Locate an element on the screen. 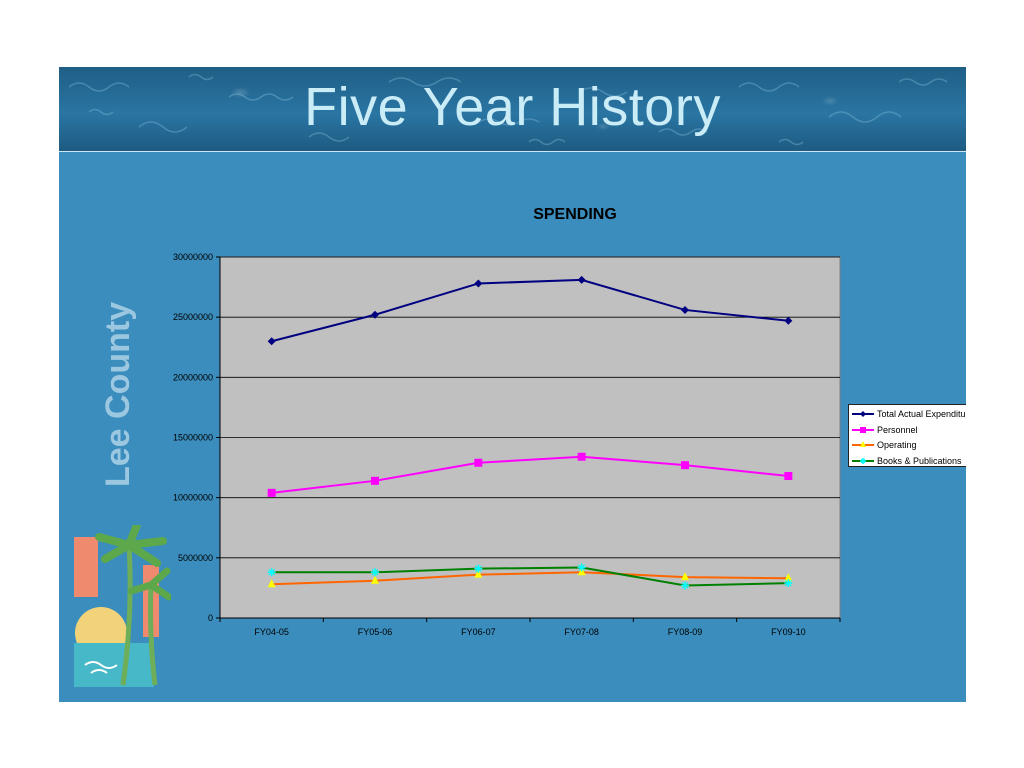 This screenshot has width=1024, height=768. legend-item: Books & Publications is located at coordinates (907, 461).